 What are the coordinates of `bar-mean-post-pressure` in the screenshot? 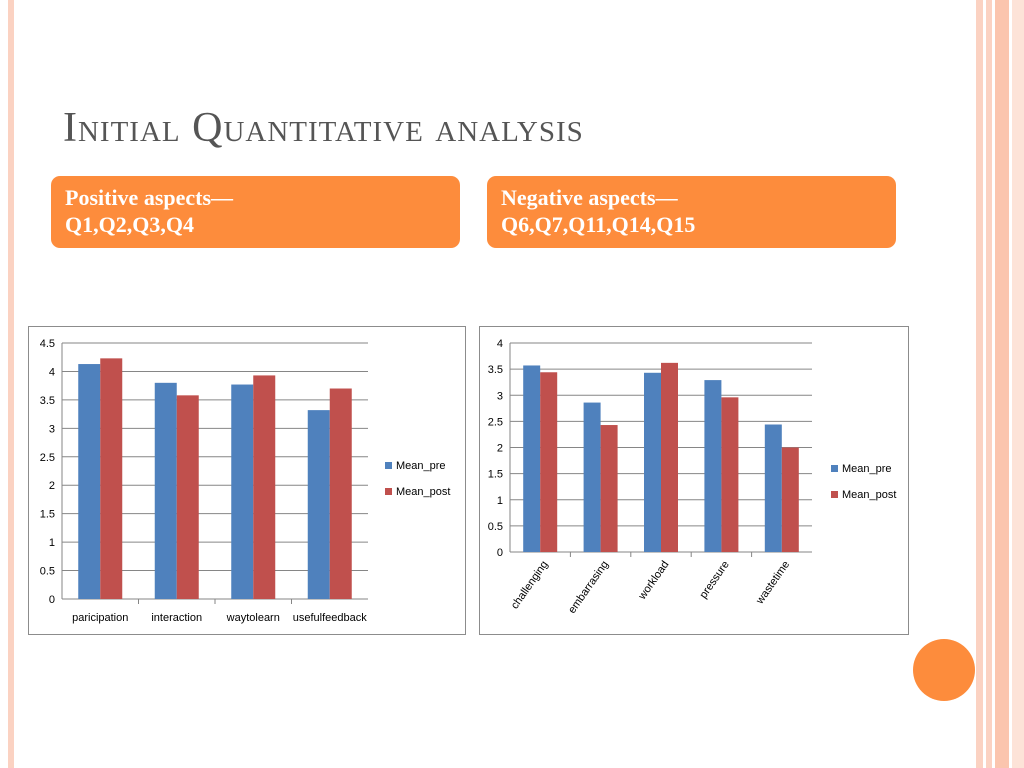 It's located at (730, 474).